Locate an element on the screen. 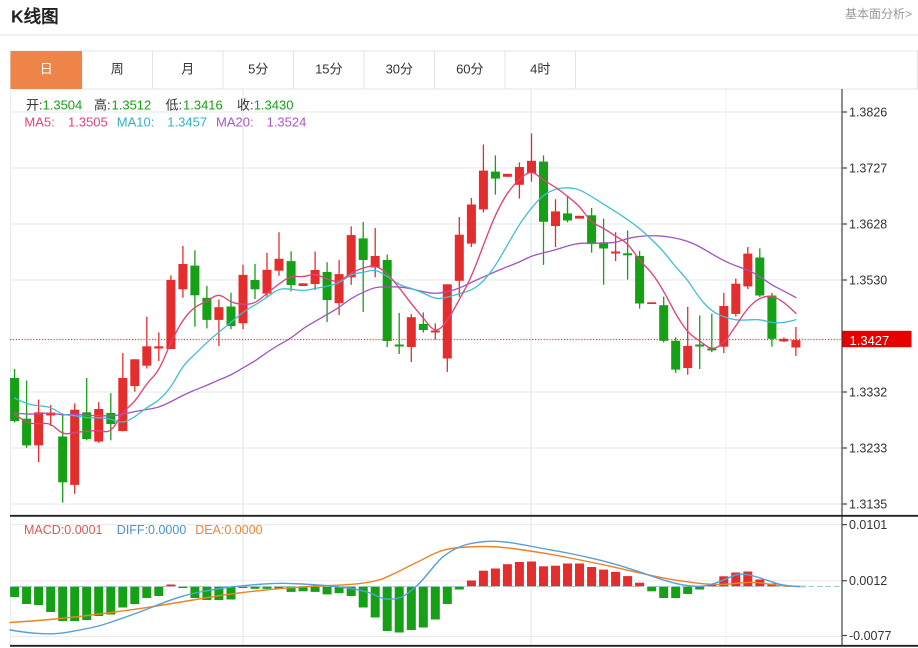 This screenshot has width=918, height=648. svg-text: 1.3332 is located at coordinates (868, 393).